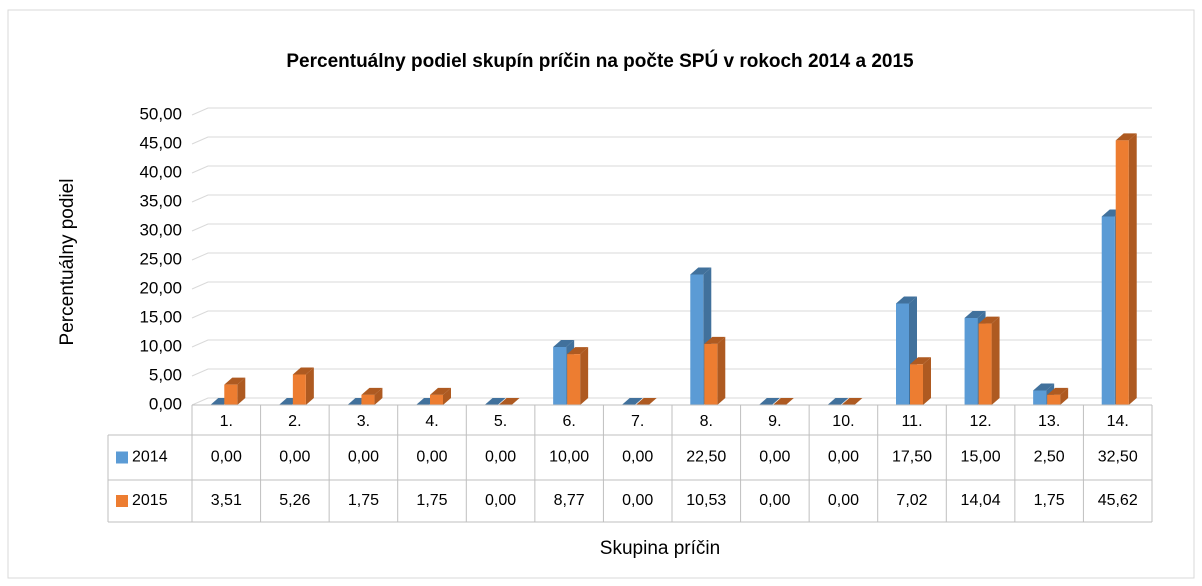 Image resolution: width=1202 pixels, height=586 pixels. I want to click on data-label: 10,53, so click(706, 500).